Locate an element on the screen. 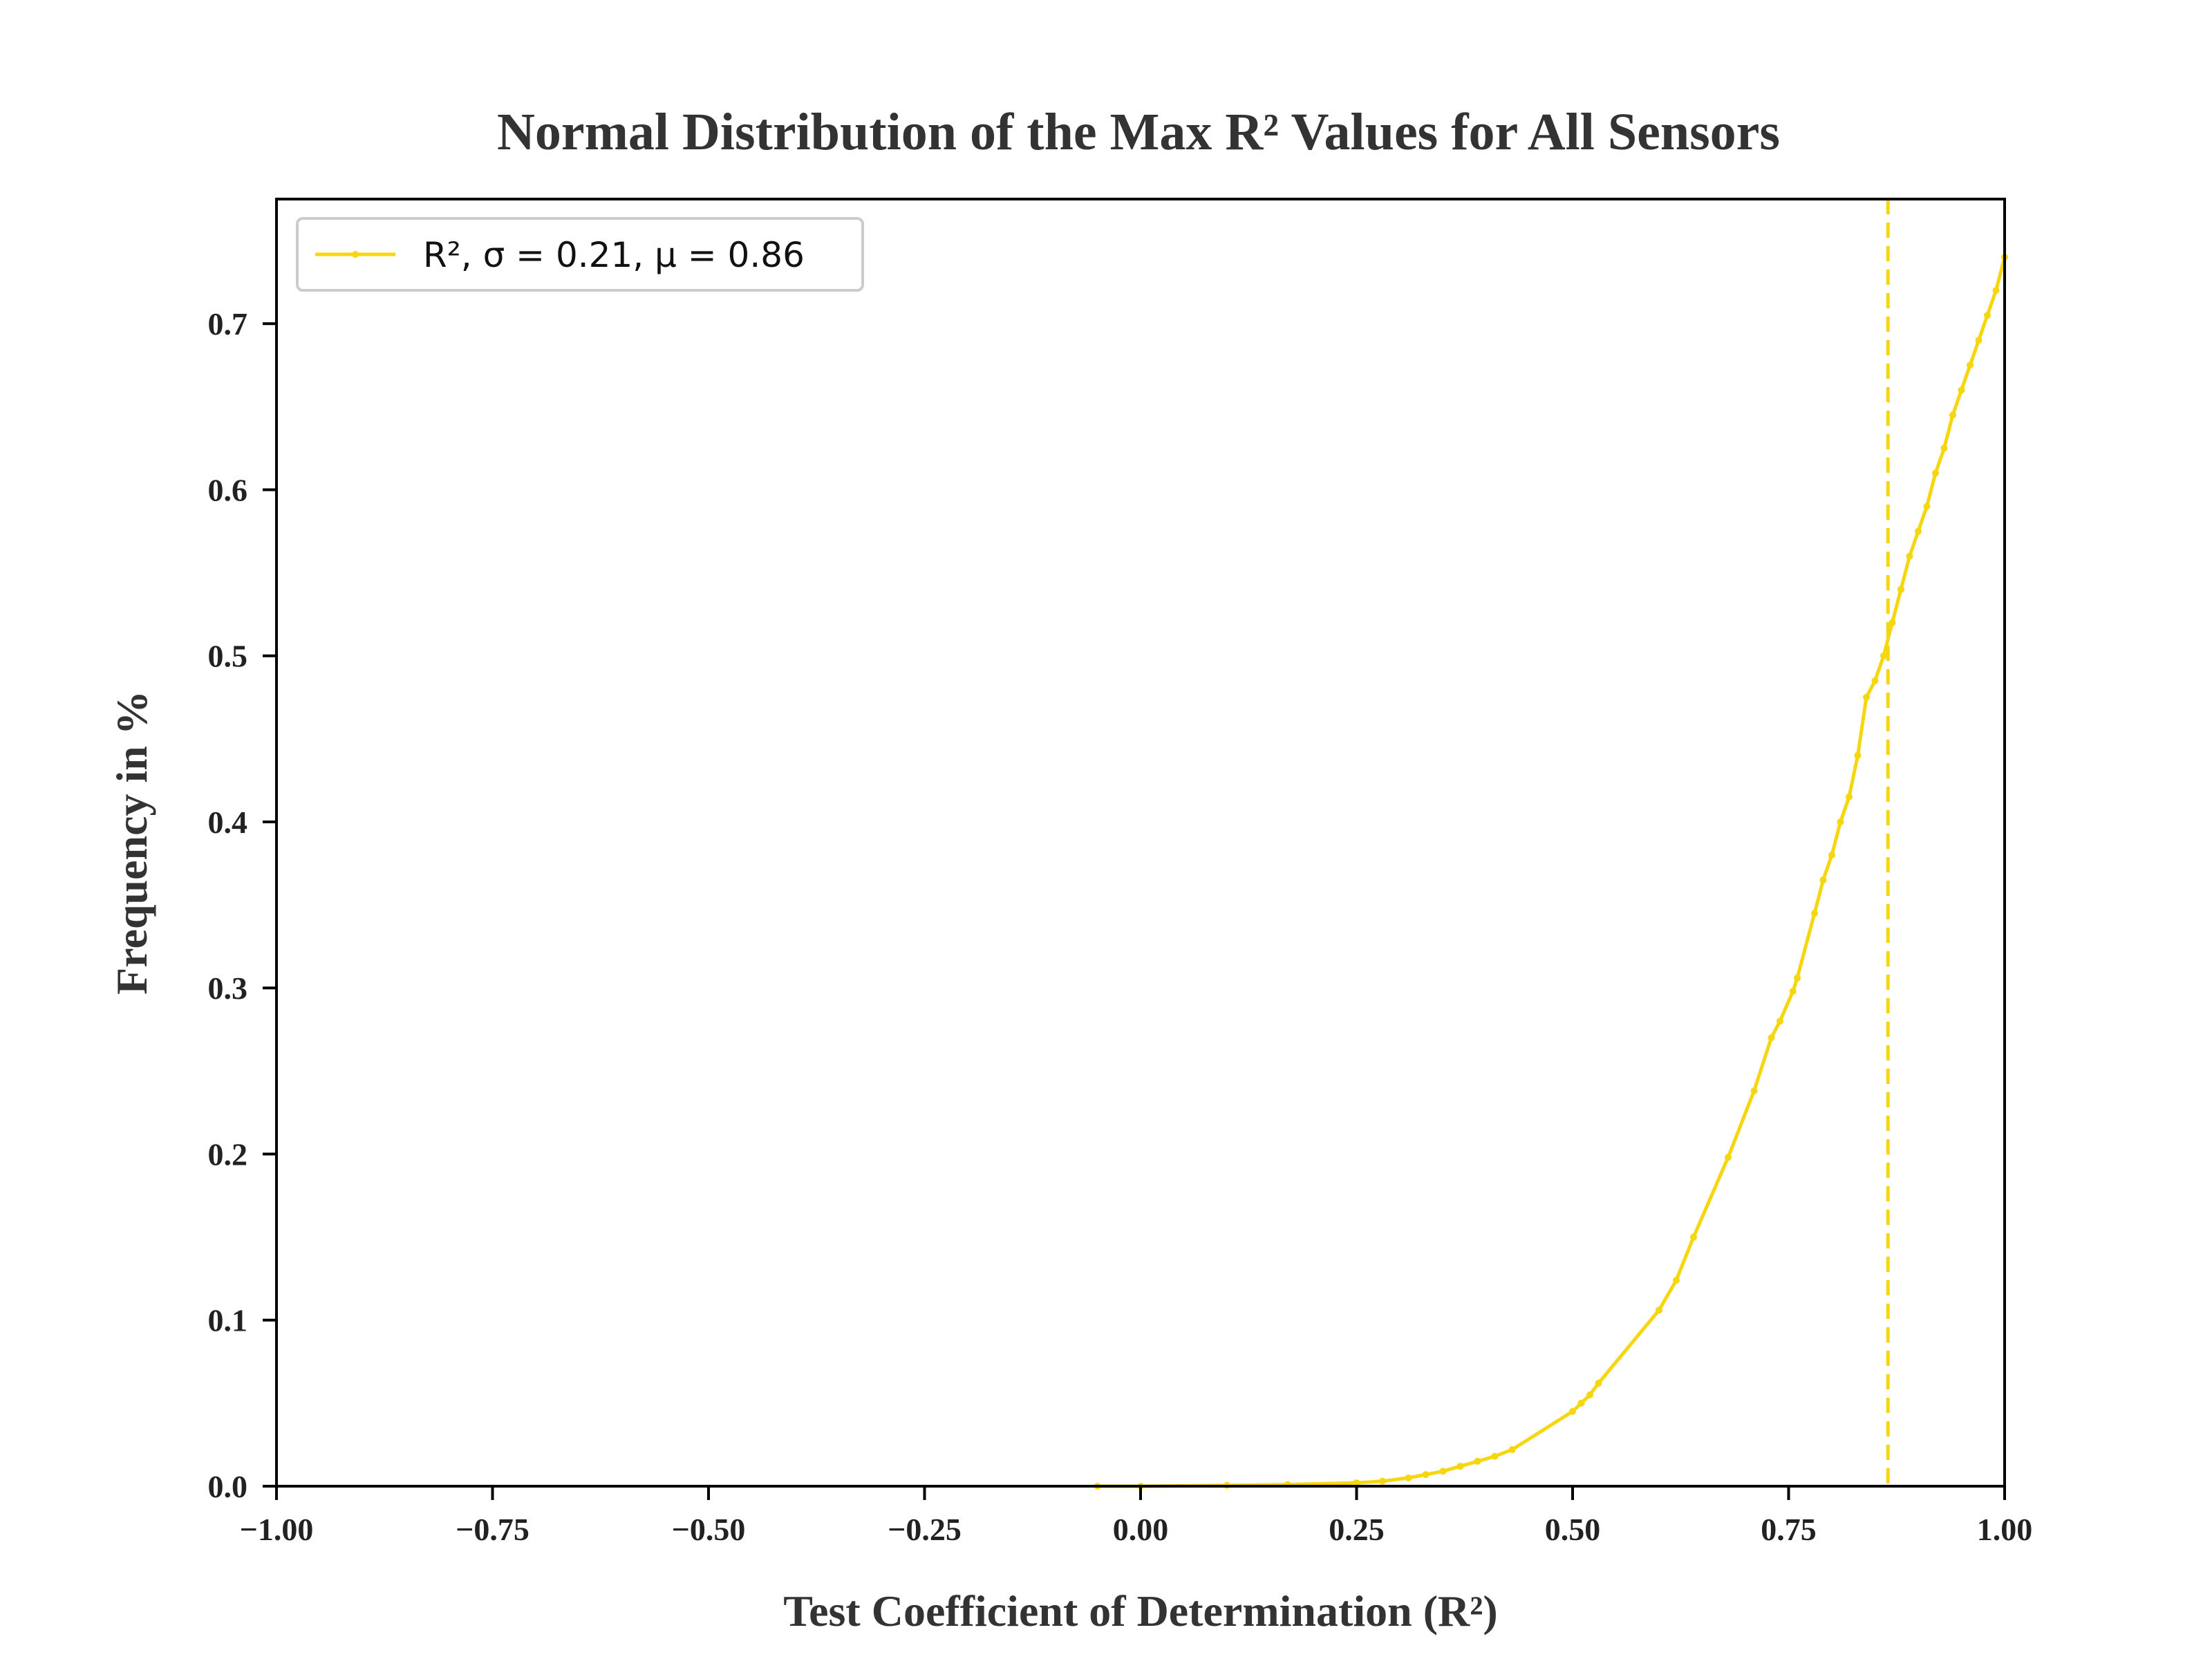 This screenshot has width=2212, height=1659. y-axis: 0.0 0.1 0.2 0.3 0.4 0.5 0.6 0.7 is located at coordinates (242, 905).